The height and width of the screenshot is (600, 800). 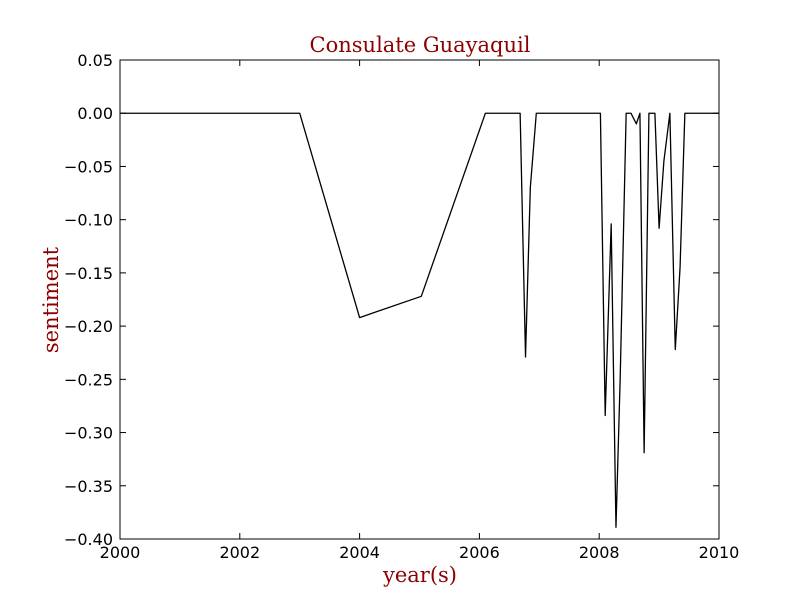 I want to click on y-tick-label: −0.10, so click(x=88, y=220).